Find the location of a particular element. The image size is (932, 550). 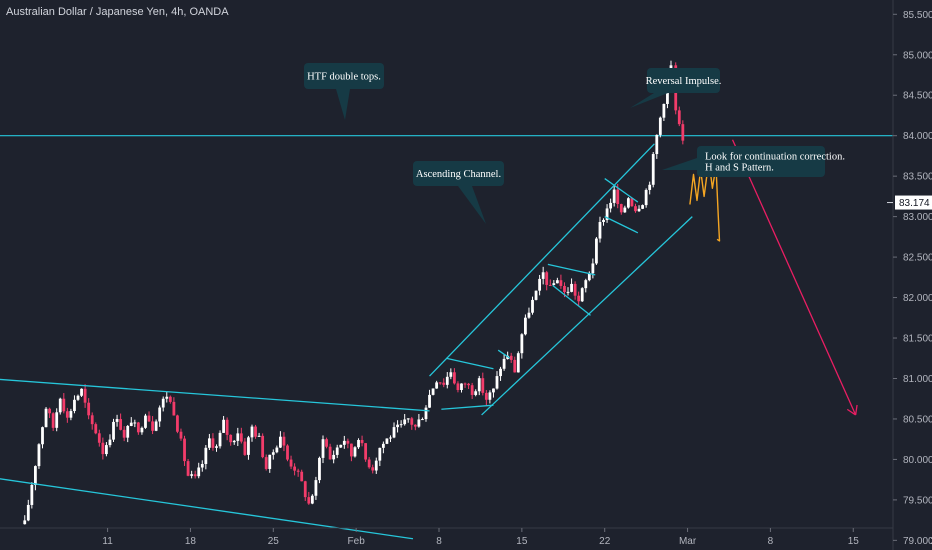

current-price-tag is located at coordinates (913, 202).